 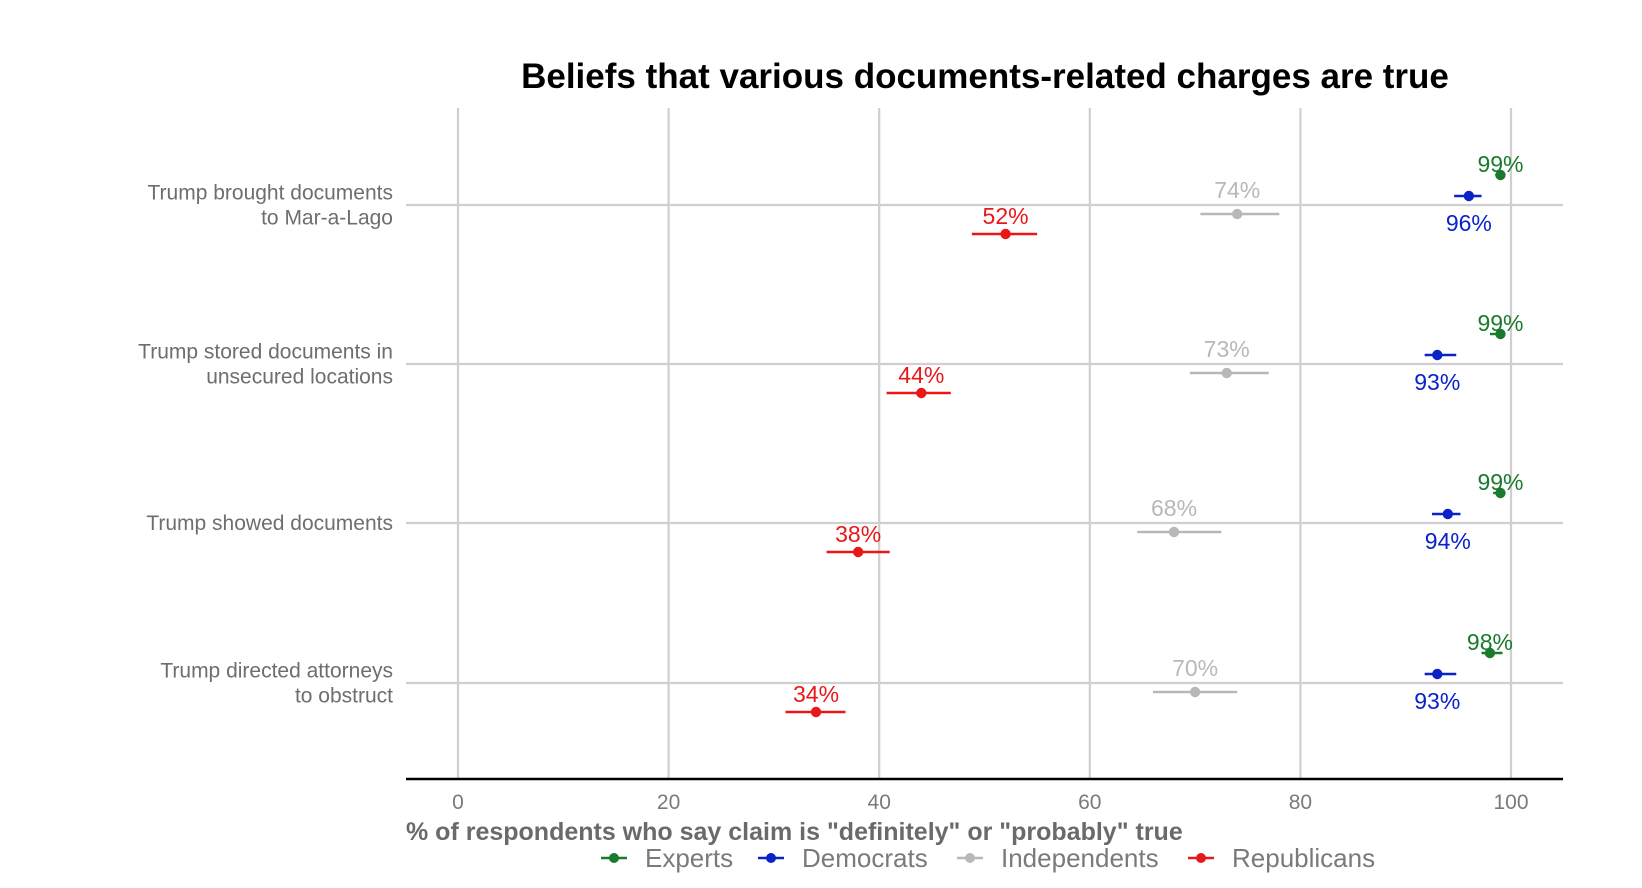 I want to click on data-label-republicans: 38%, so click(x=858, y=534).